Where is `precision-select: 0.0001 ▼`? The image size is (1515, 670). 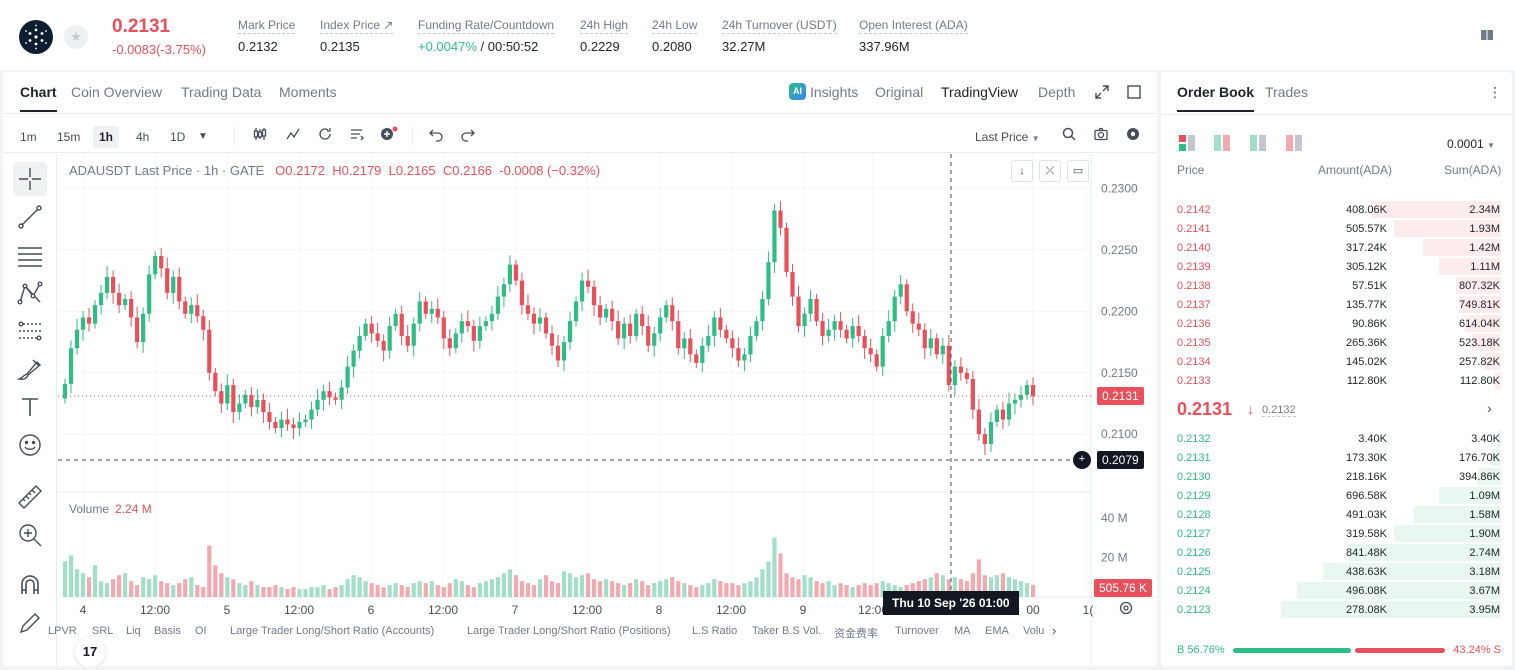 precision-select: 0.0001 ▼ is located at coordinates (1471, 144).